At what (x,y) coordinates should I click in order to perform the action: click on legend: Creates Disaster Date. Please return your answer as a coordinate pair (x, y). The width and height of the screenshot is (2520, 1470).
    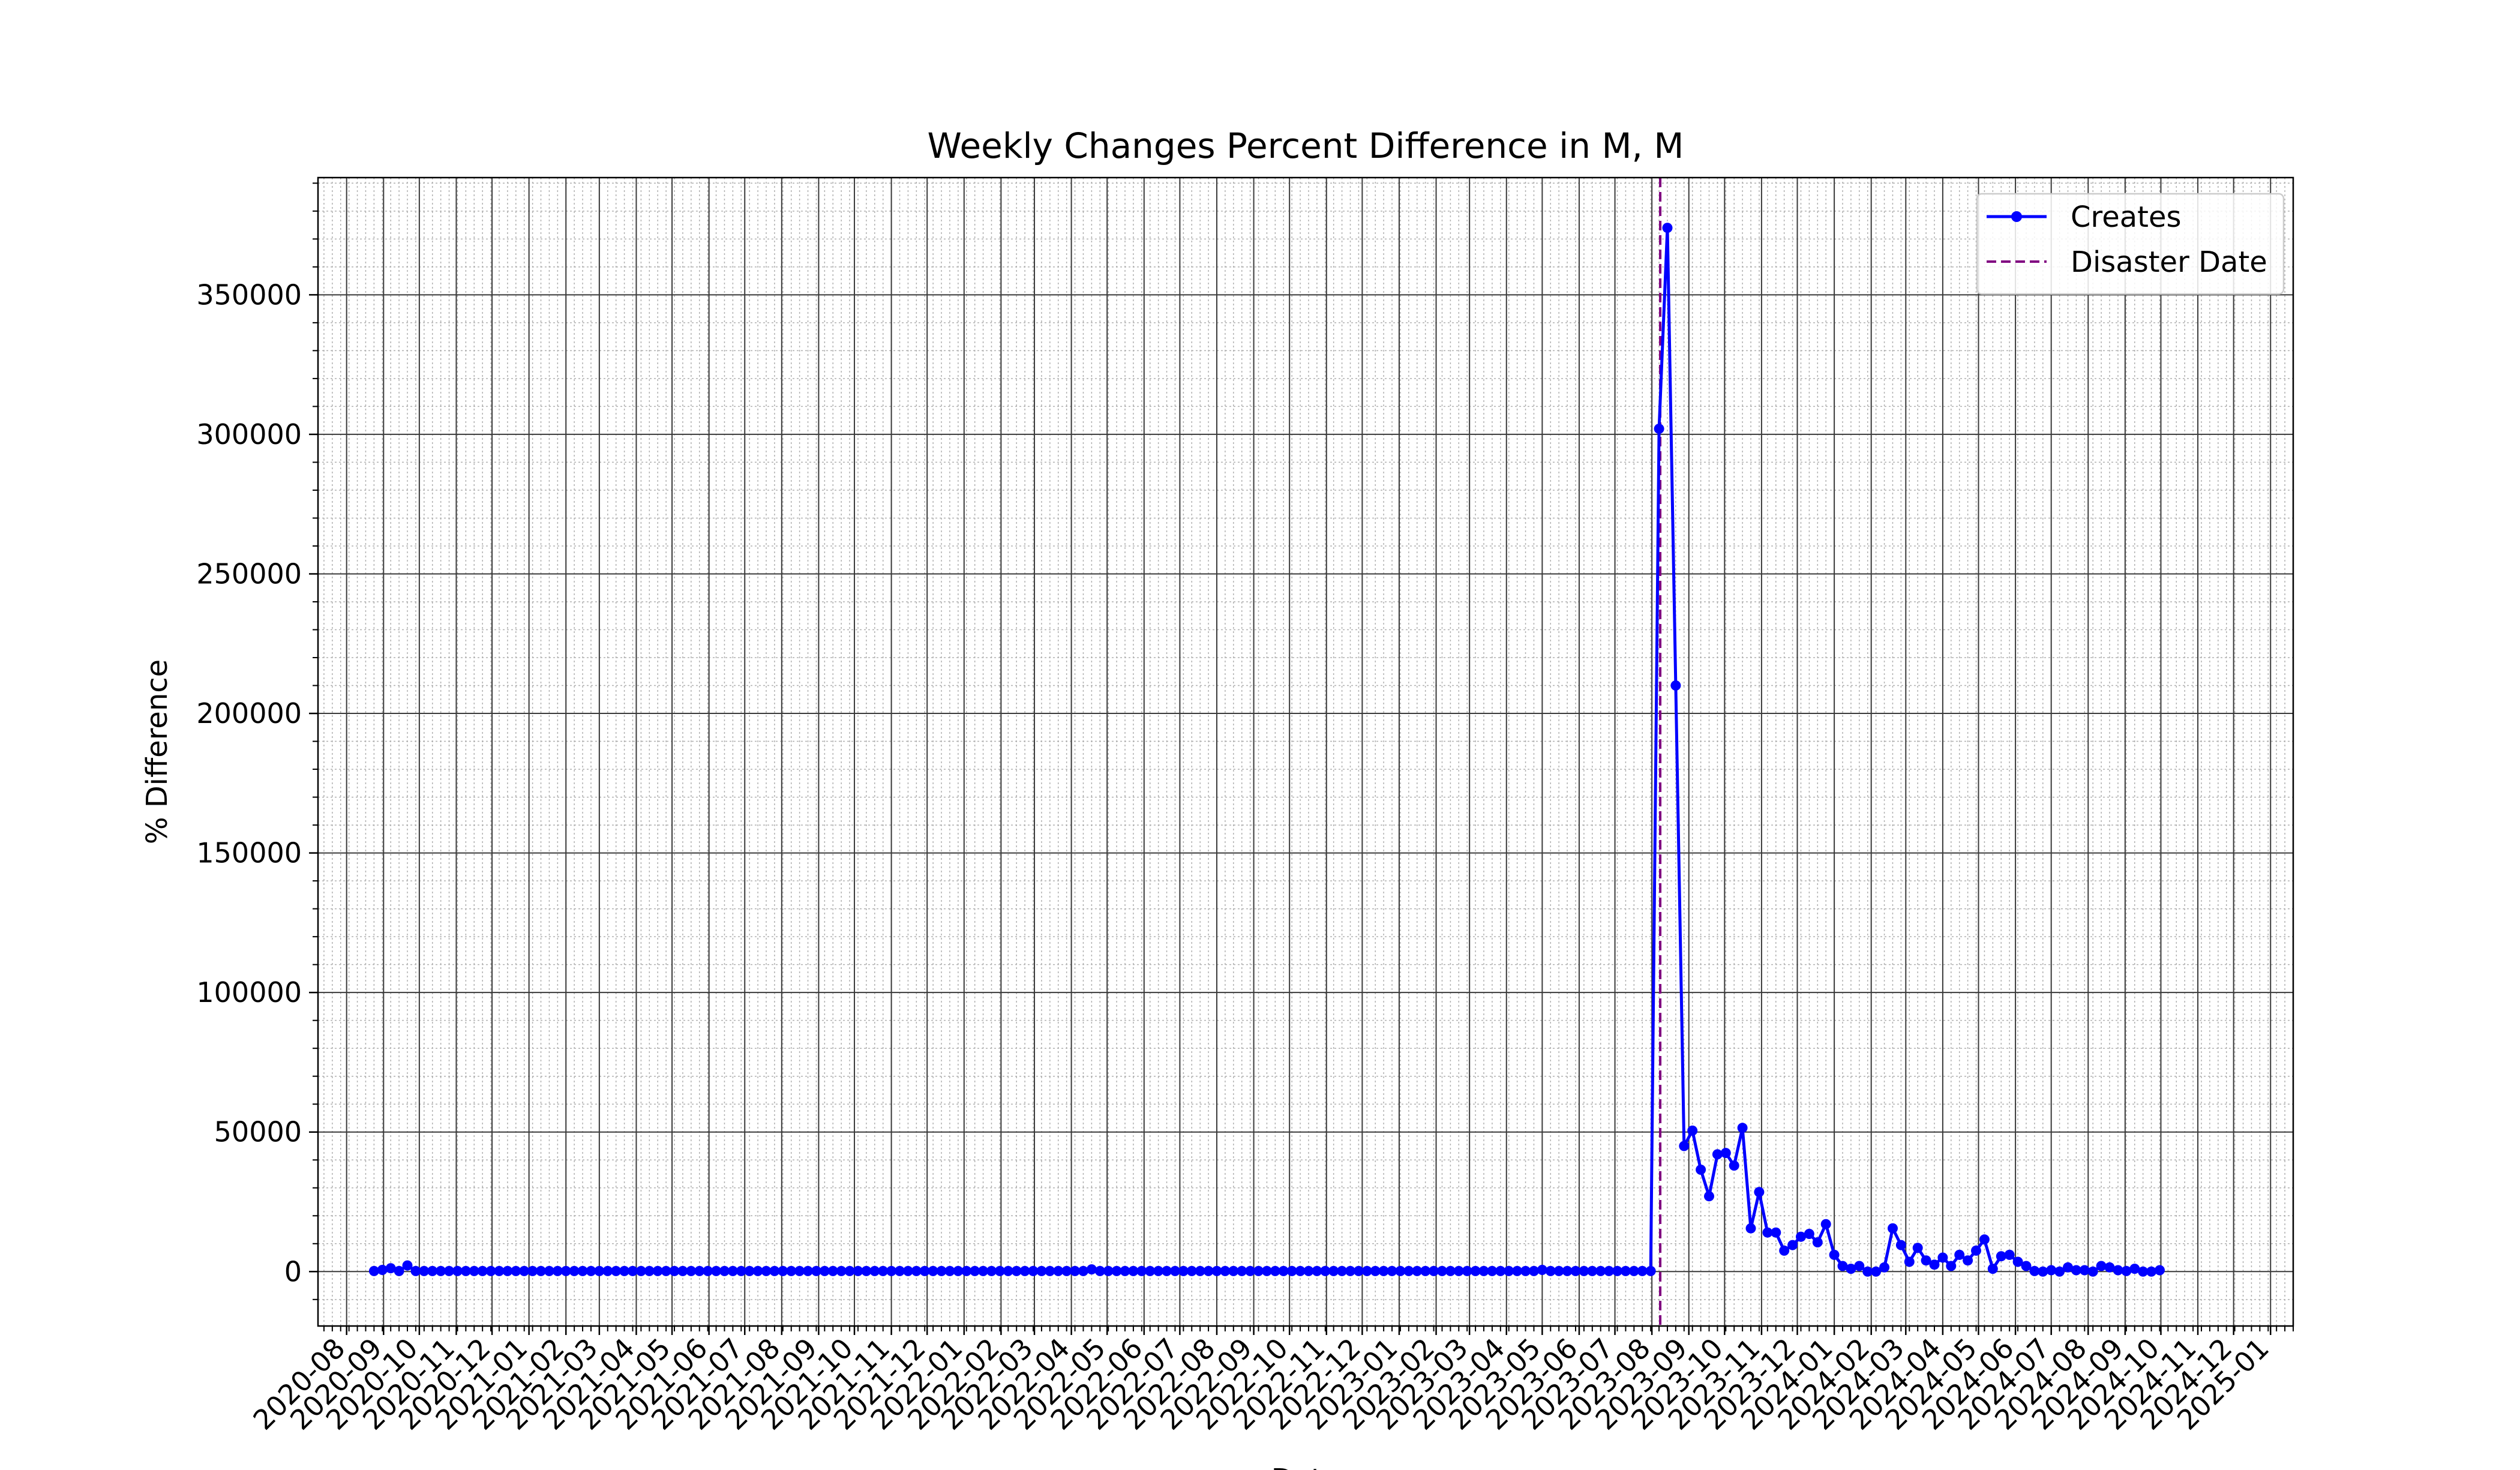
    Looking at the image, I should click on (2130, 244).